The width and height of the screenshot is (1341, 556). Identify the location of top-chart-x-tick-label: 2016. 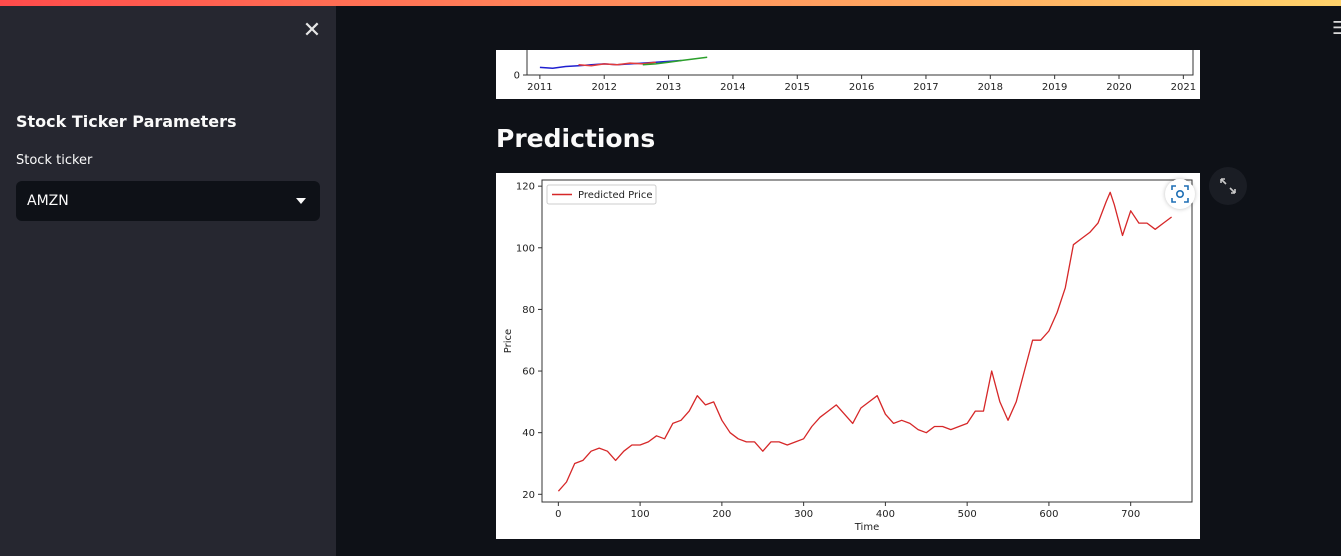
(861, 87).